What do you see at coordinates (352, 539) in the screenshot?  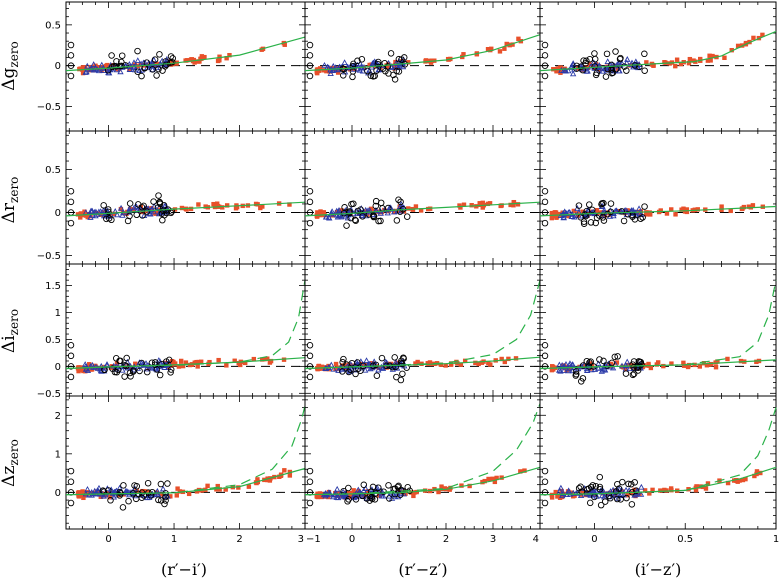 I see `x-tick-label: 0` at bounding box center [352, 539].